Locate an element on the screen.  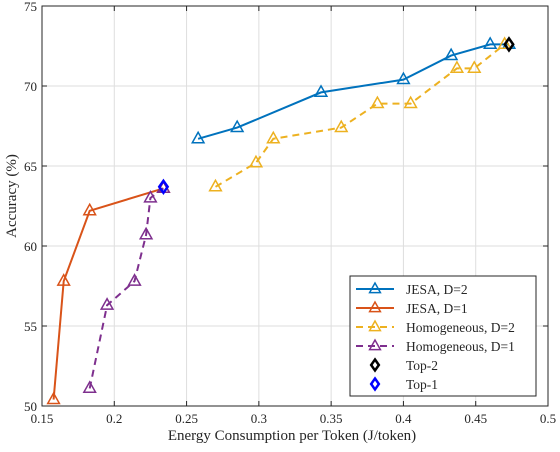
legend-label: JESA, D=1 is located at coordinates (437, 308).